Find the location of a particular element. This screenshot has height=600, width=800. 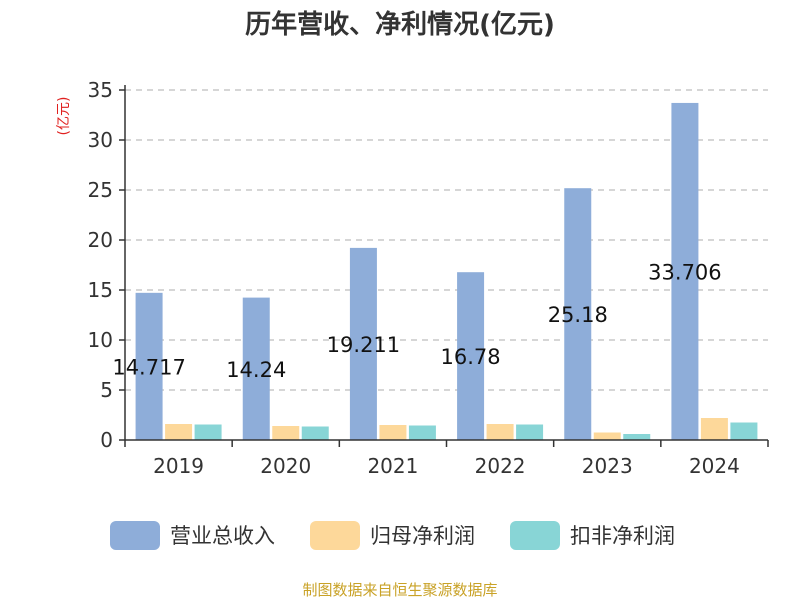

bar-3-2023 is located at coordinates (637, 437).